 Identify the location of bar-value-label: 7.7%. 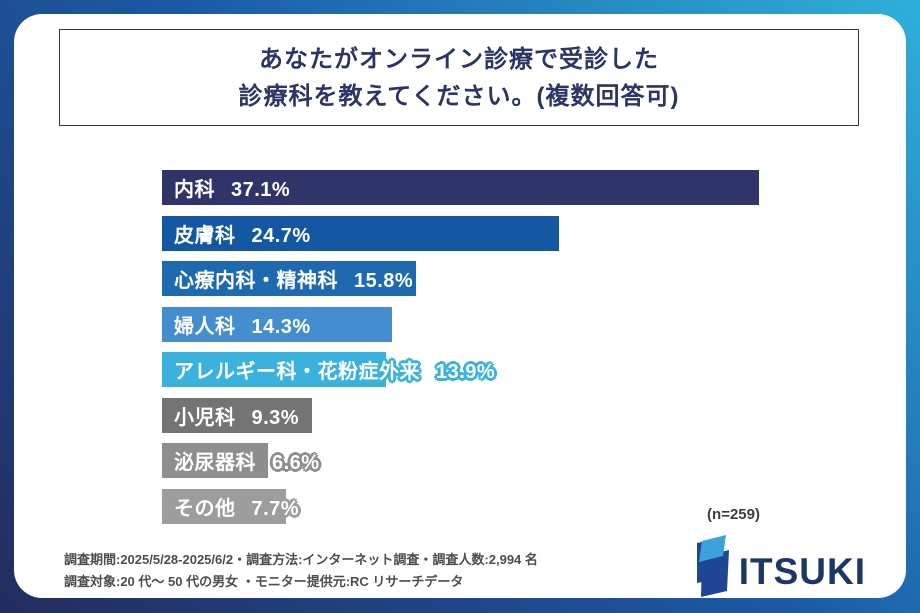
(275, 508).